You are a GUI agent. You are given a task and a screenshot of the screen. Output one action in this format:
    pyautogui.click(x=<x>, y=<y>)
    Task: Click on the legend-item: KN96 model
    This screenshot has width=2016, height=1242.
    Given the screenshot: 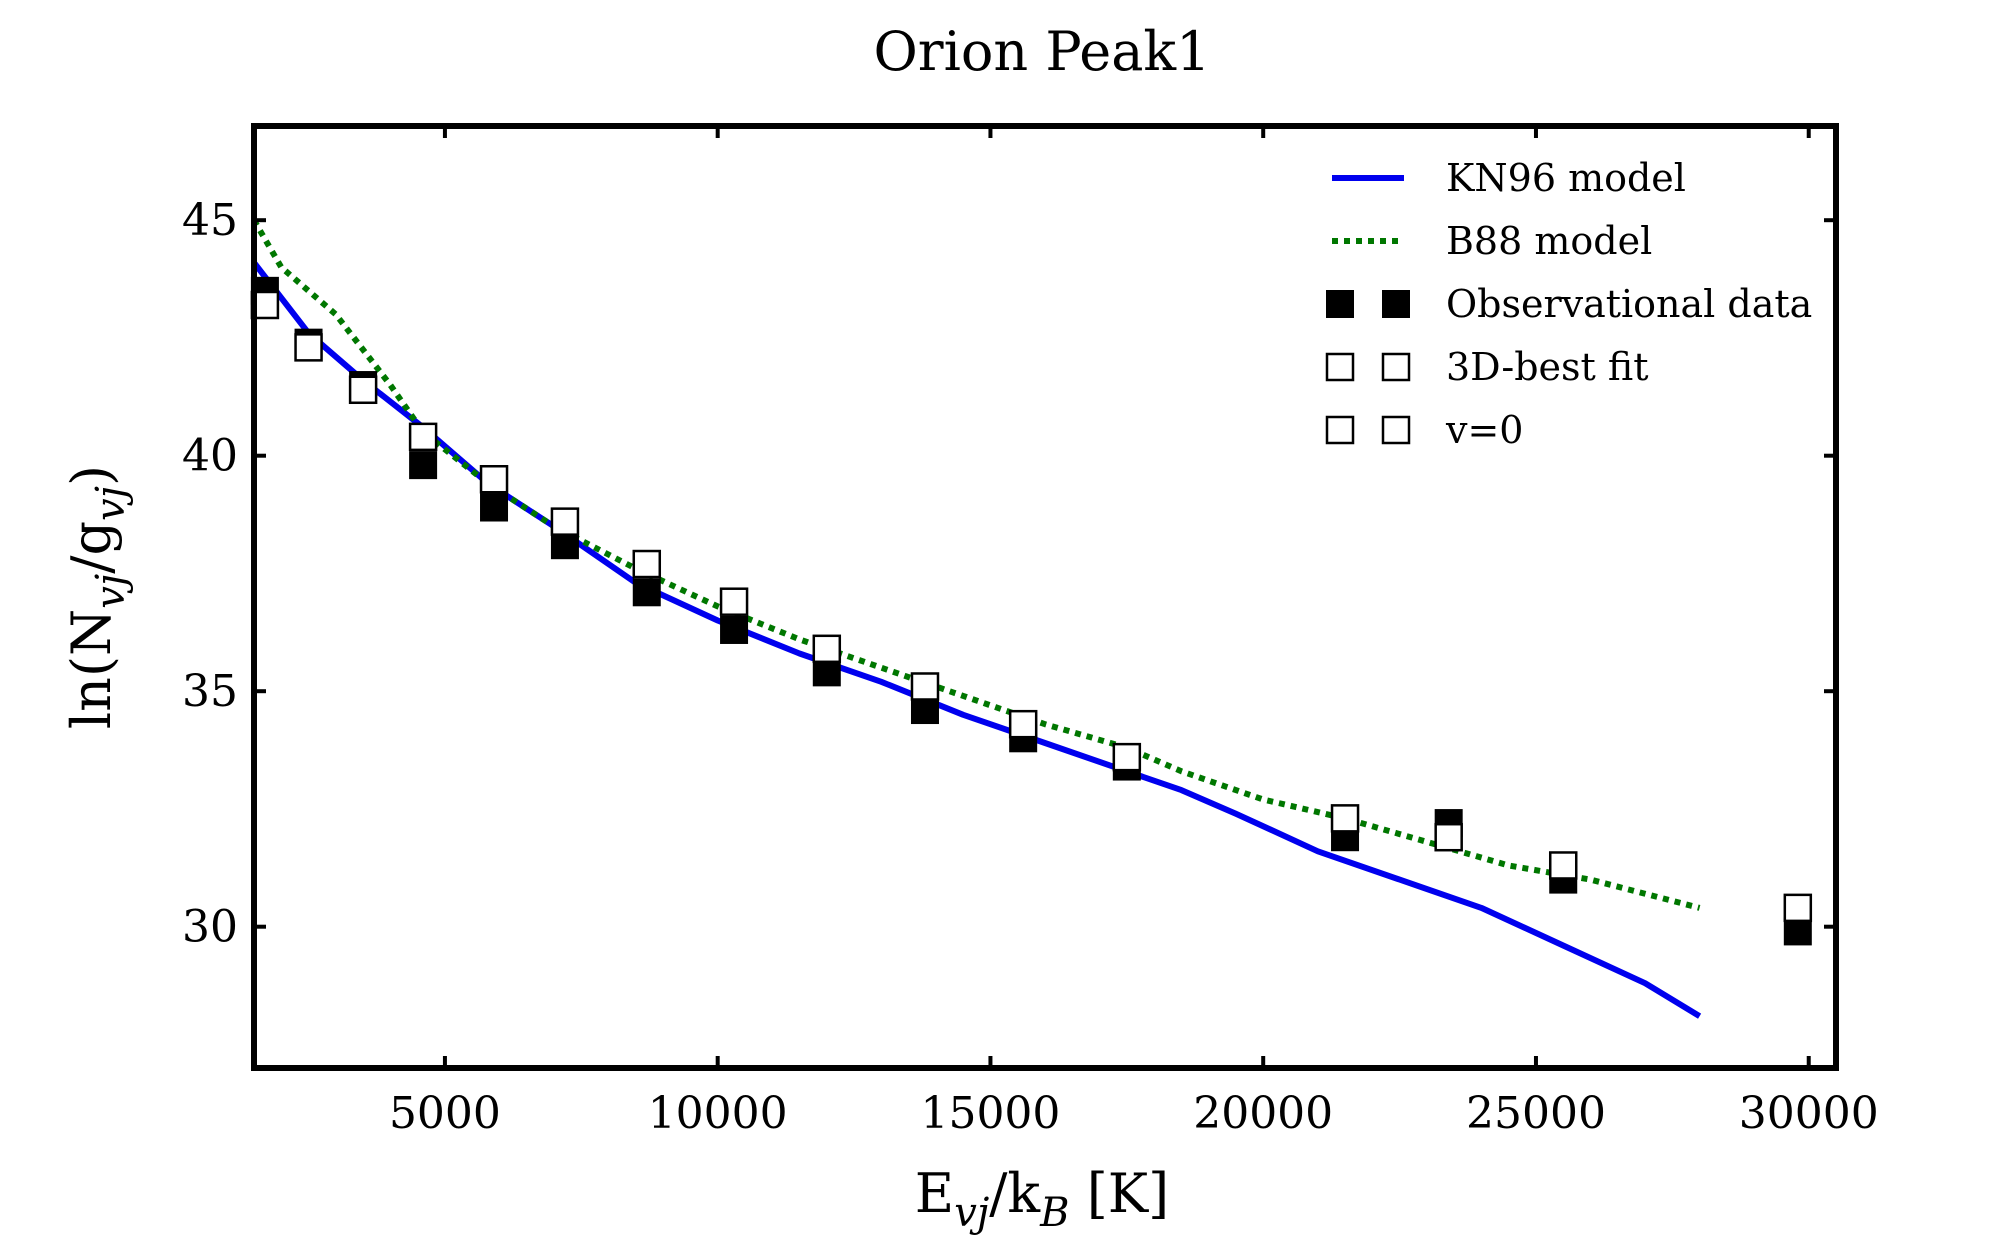 What is the action you would take?
    pyautogui.click(x=1509, y=178)
    